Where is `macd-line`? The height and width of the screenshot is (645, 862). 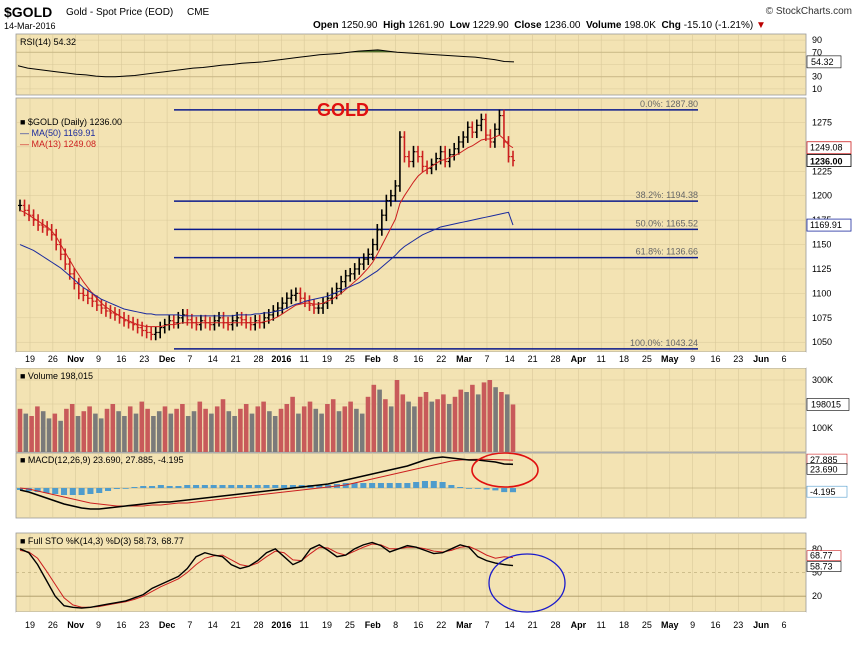
macd-line is located at coordinates (266, 483).